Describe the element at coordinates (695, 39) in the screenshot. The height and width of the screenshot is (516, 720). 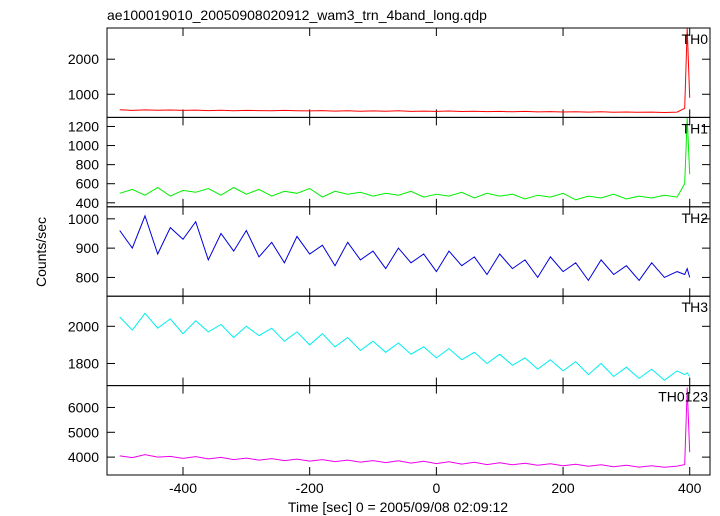
I see `panel-label: TH0` at that location.